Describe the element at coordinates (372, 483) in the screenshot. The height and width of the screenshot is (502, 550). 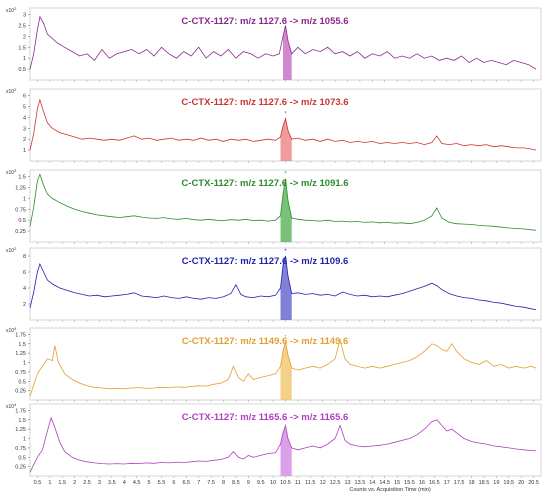
I see `x-tick-label: 14` at that location.